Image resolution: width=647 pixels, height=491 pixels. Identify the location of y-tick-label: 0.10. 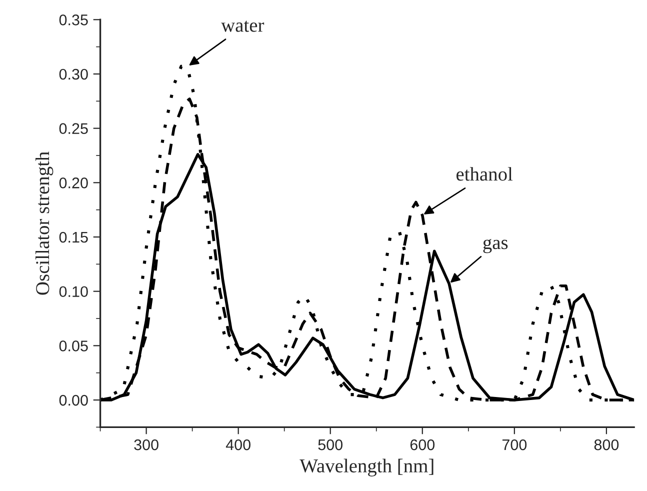
(73, 292).